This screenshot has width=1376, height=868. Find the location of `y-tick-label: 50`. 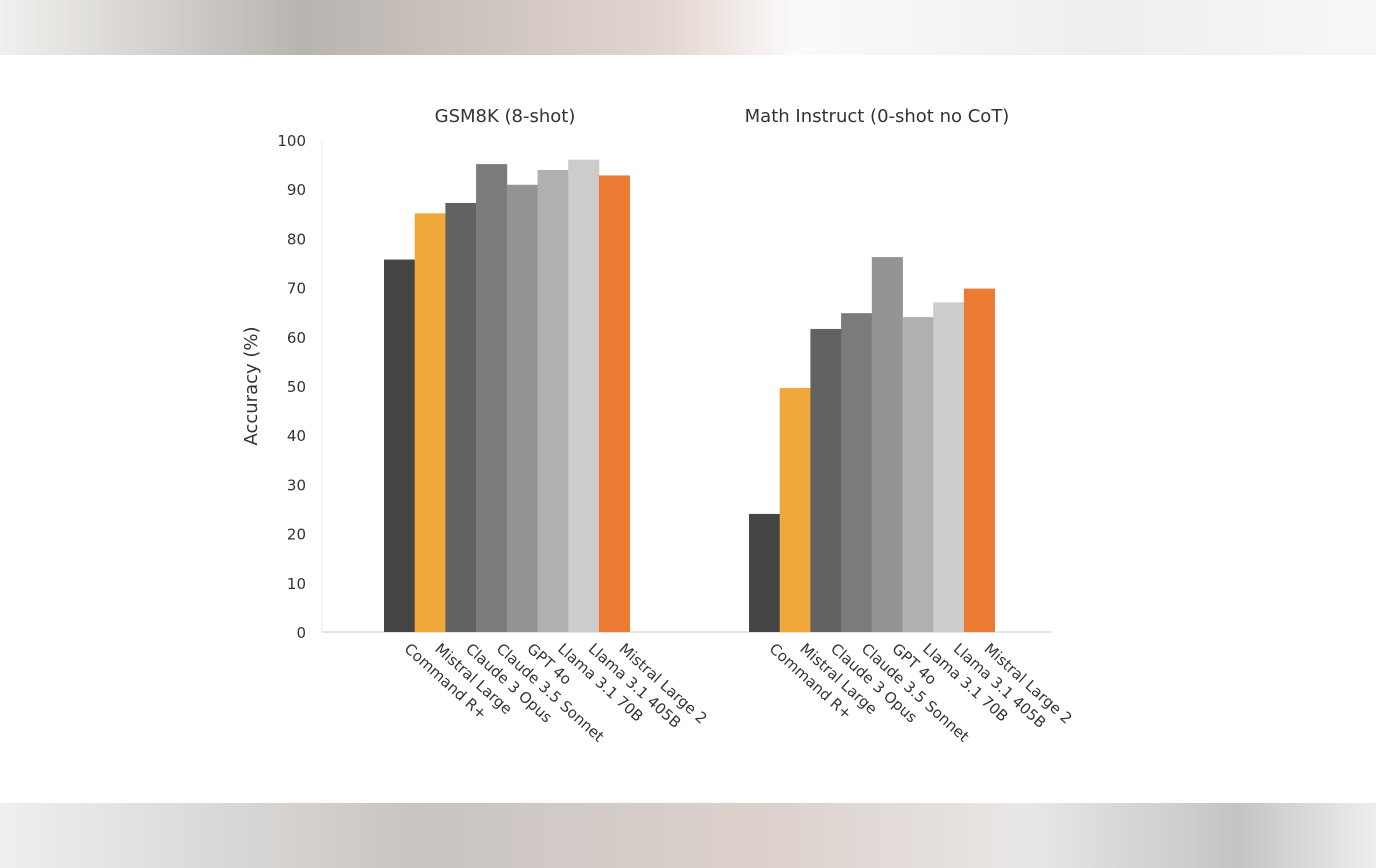

y-tick-label: 50 is located at coordinates (296, 387).